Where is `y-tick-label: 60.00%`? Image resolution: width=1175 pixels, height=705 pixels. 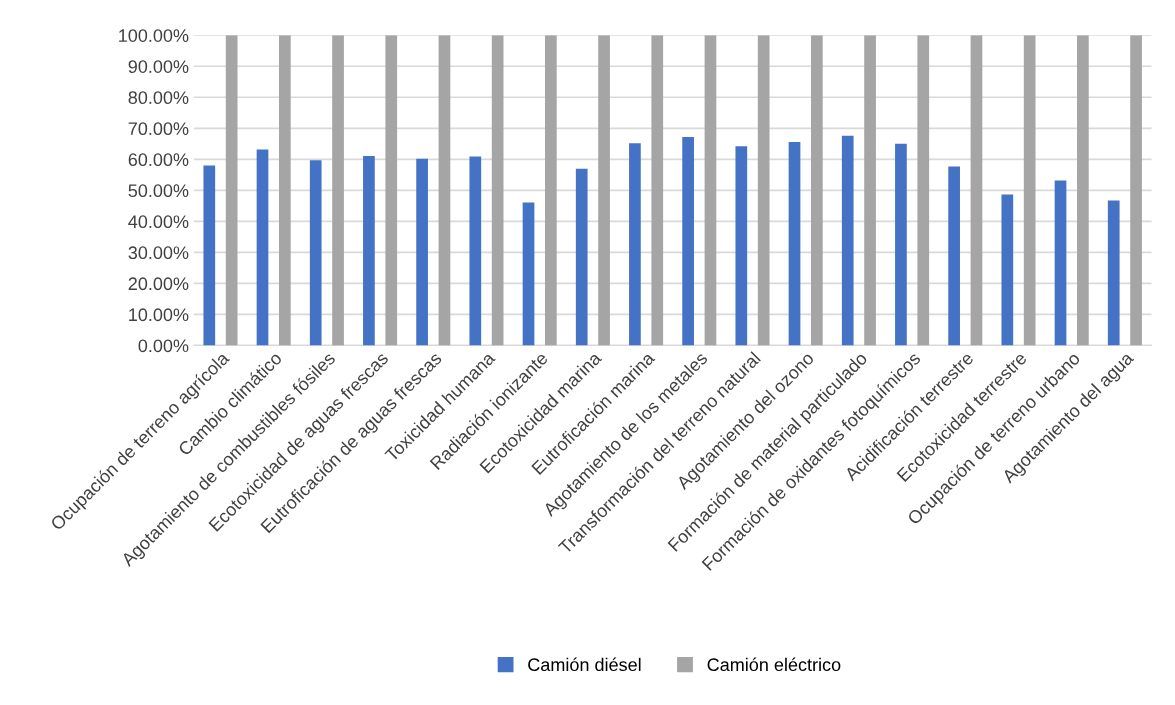
y-tick-label: 60.00% is located at coordinates (158, 160).